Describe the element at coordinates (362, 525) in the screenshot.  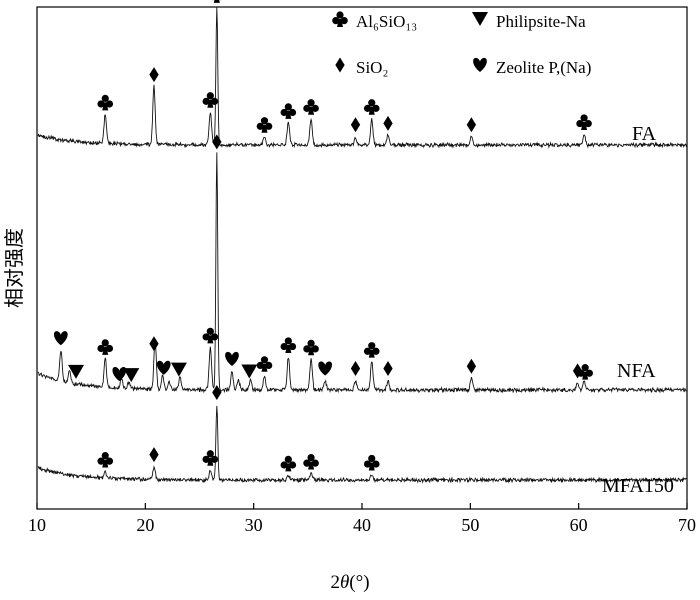
I see `x-tick-label: 40` at that location.